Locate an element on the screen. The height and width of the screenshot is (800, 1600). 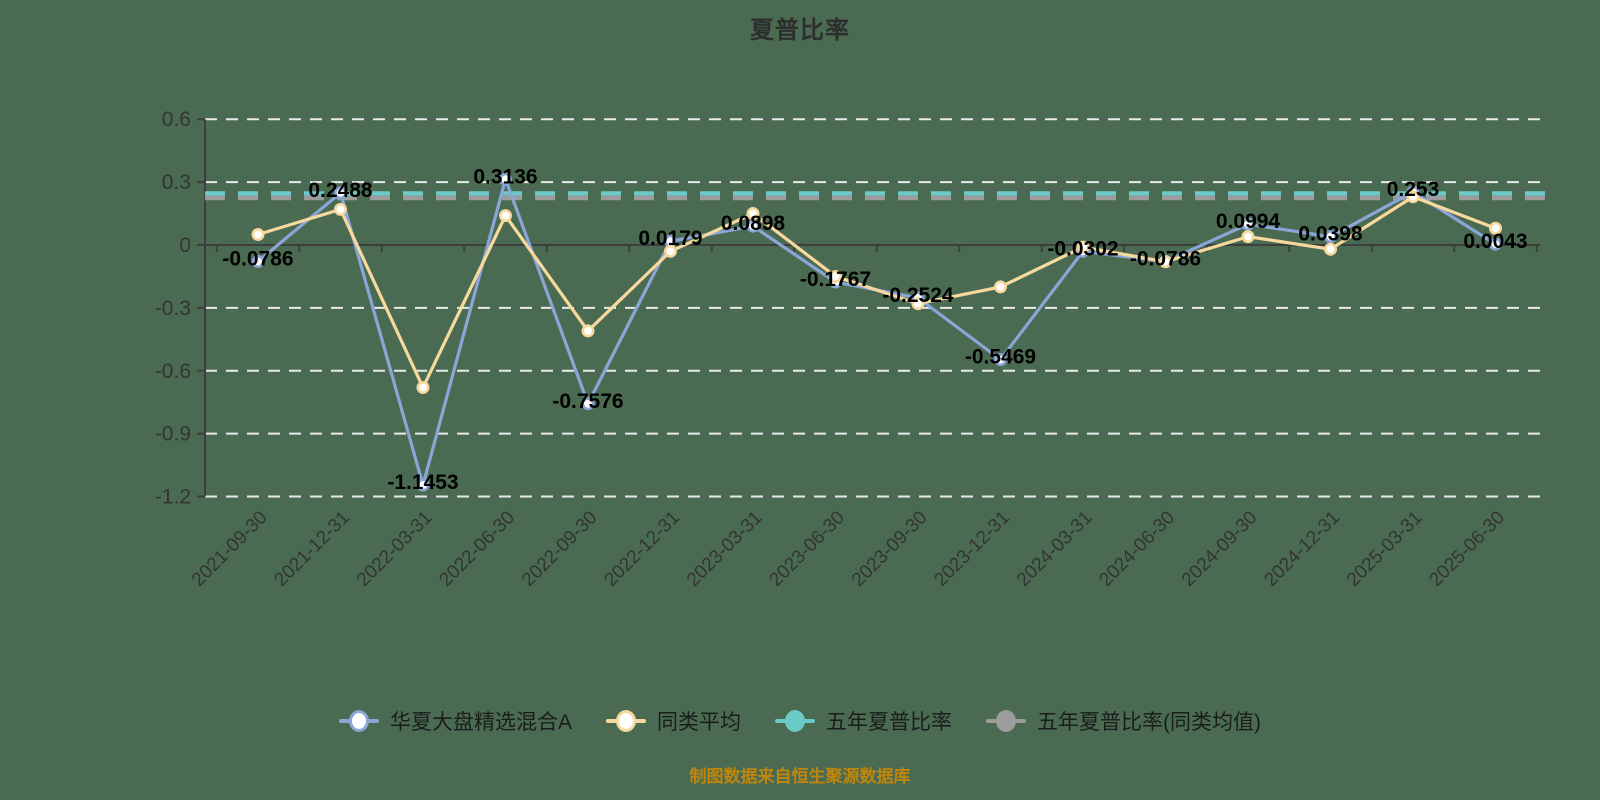
data-label: 0.0398 is located at coordinates (1330, 234).